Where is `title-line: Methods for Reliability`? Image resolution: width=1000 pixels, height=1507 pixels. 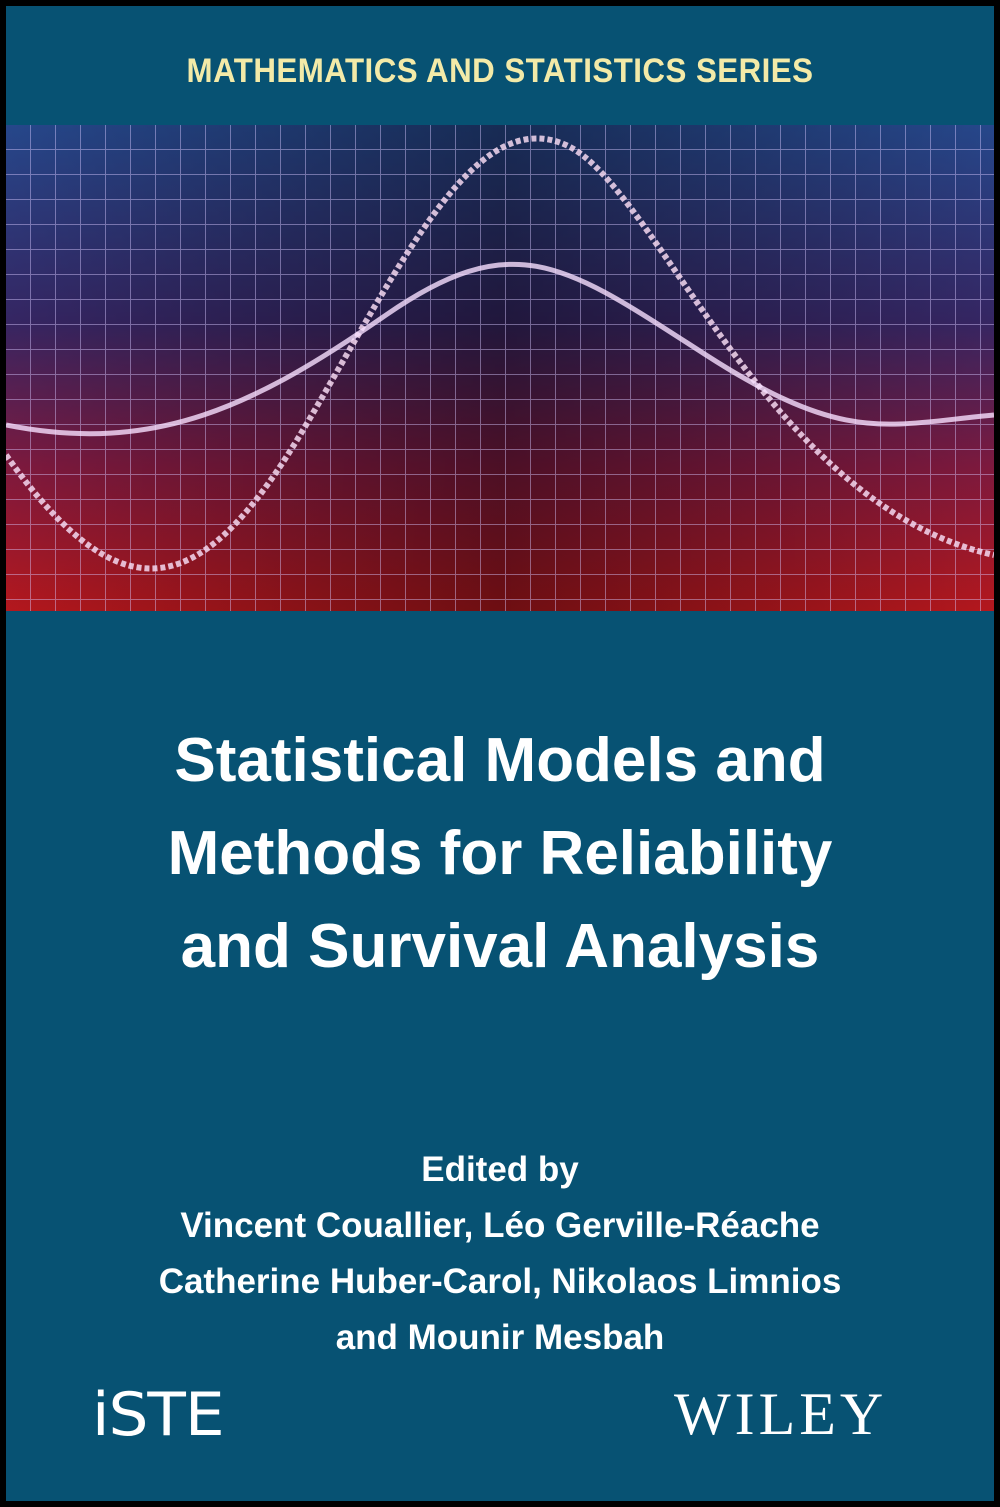
title-line: Methods for Reliability is located at coordinates (500, 853).